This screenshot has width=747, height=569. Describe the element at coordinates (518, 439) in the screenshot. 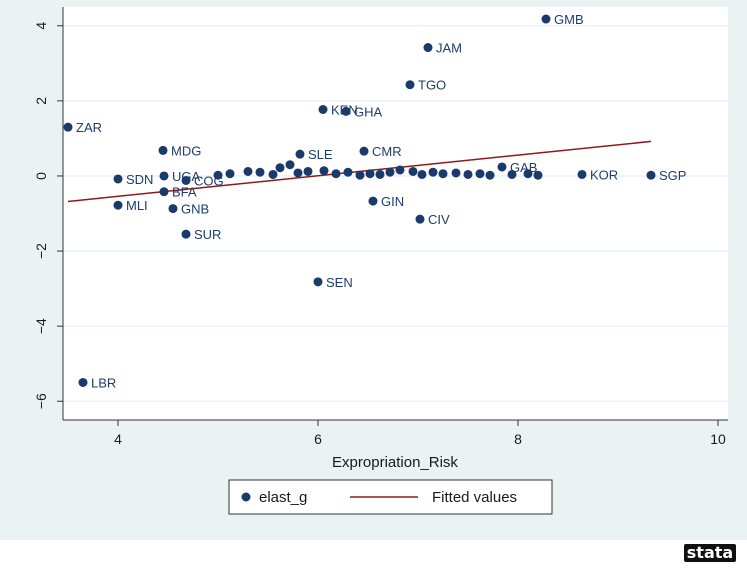

I see `x-tick-label-2: 8` at that location.